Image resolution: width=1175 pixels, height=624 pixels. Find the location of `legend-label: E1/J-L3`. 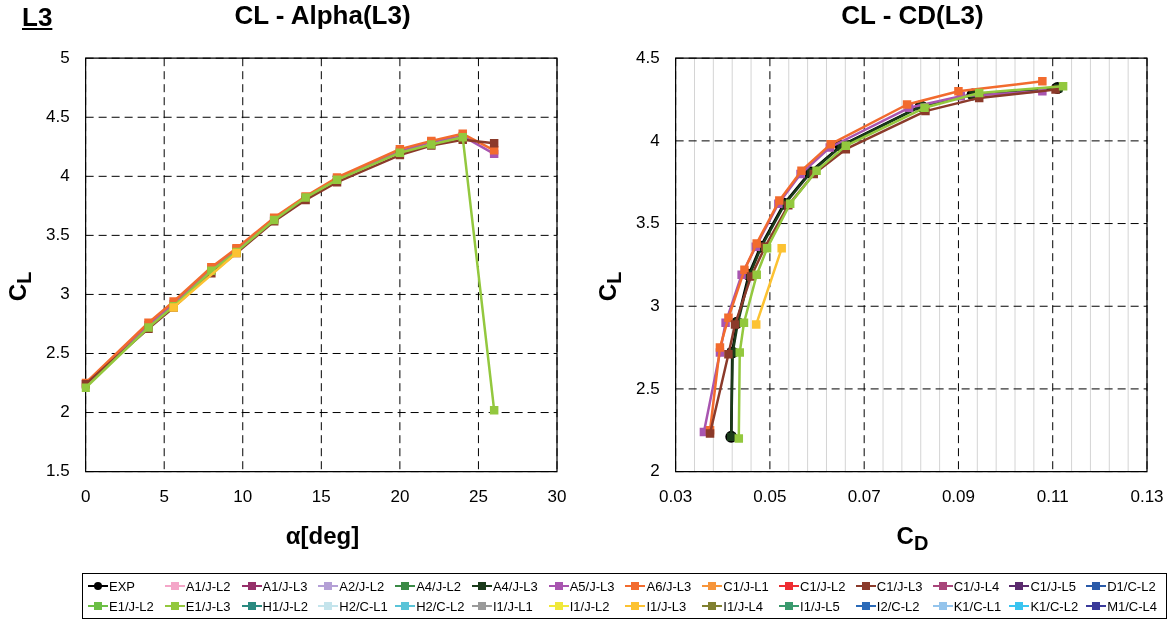

legend-label: E1/J-L3 is located at coordinates (208, 606).